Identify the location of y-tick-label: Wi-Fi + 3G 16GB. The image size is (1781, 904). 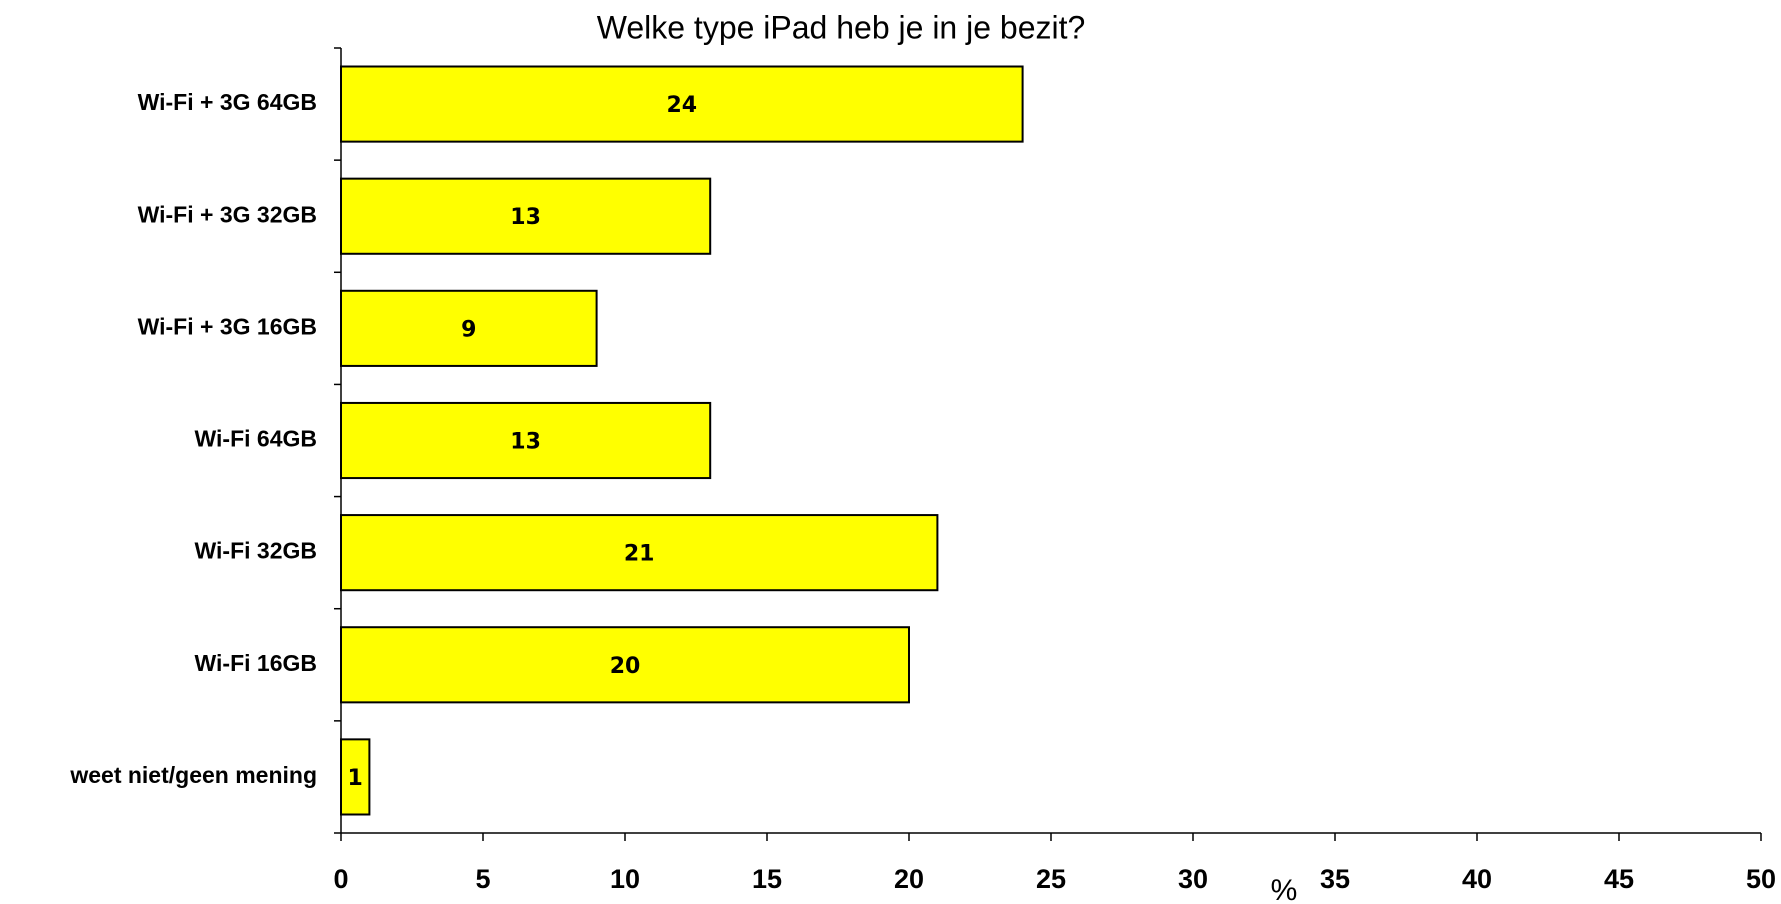
(227, 326).